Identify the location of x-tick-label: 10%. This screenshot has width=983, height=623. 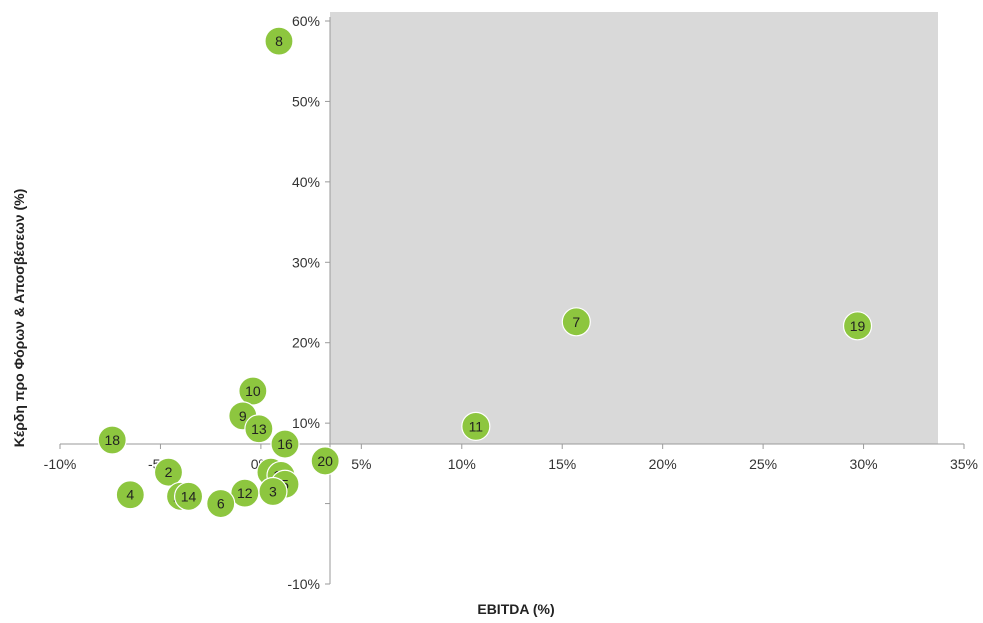
(462, 464).